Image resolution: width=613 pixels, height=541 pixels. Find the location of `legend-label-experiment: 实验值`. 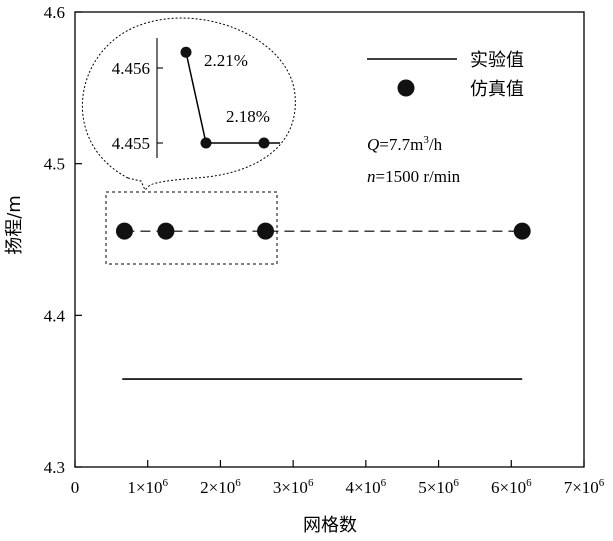

legend-label-experiment: 实验值 is located at coordinates (497, 60).